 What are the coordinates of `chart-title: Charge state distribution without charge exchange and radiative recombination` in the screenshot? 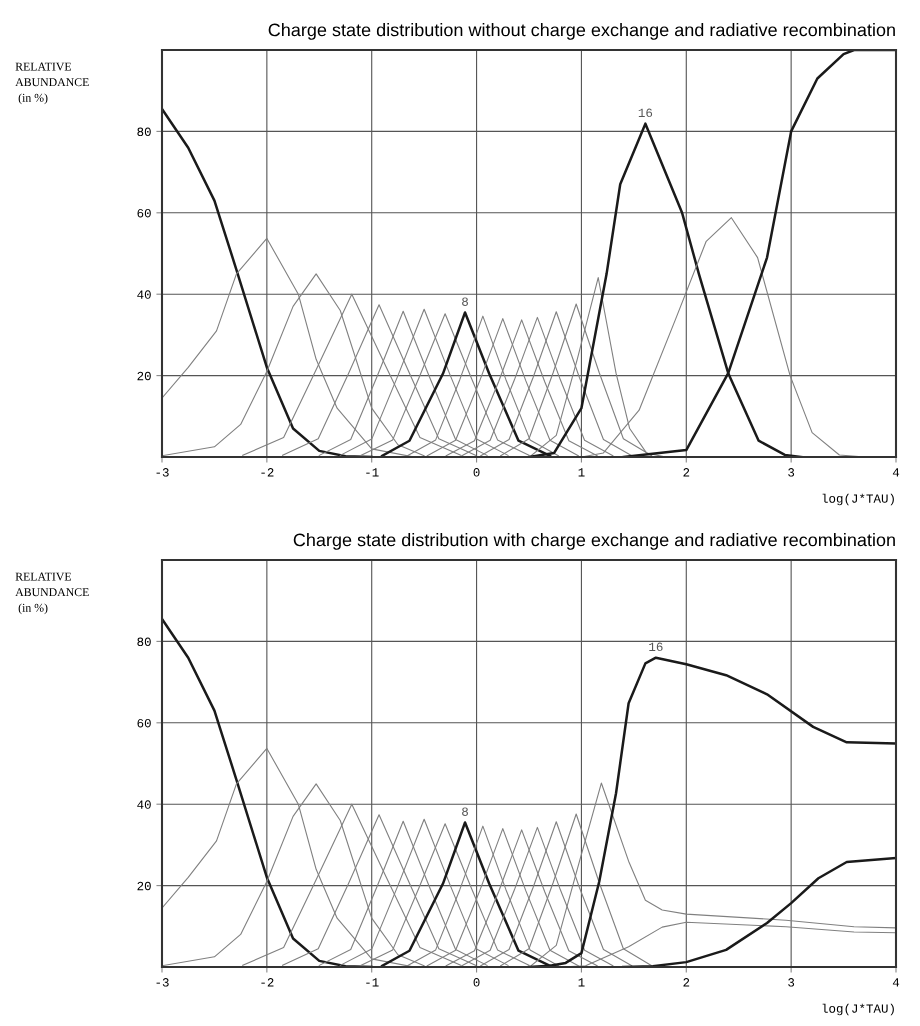 It's located at (581, 31).